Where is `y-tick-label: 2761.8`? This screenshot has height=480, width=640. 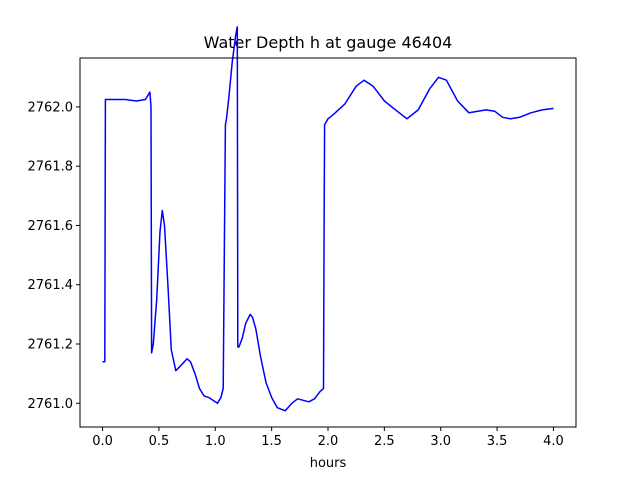 y-tick-label: 2761.8 is located at coordinates (51, 167).